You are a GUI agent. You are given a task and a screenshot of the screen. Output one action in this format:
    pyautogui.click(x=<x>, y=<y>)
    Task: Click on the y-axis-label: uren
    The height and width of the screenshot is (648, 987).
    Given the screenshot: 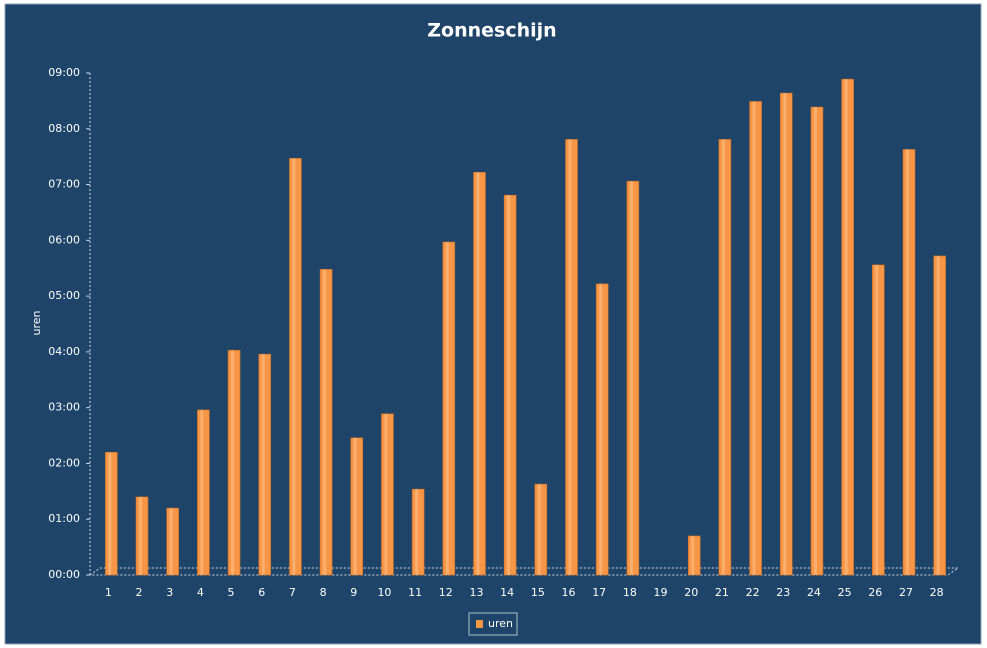 What is the action you would take?
    pyautogui.click(x=36, y=322)
    